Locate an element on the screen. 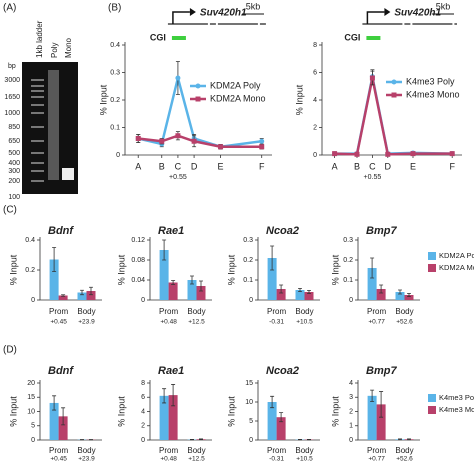 This screenshot has width=474, height=461. x-sublabel: +0.77 is located at coordinates (376, 458).